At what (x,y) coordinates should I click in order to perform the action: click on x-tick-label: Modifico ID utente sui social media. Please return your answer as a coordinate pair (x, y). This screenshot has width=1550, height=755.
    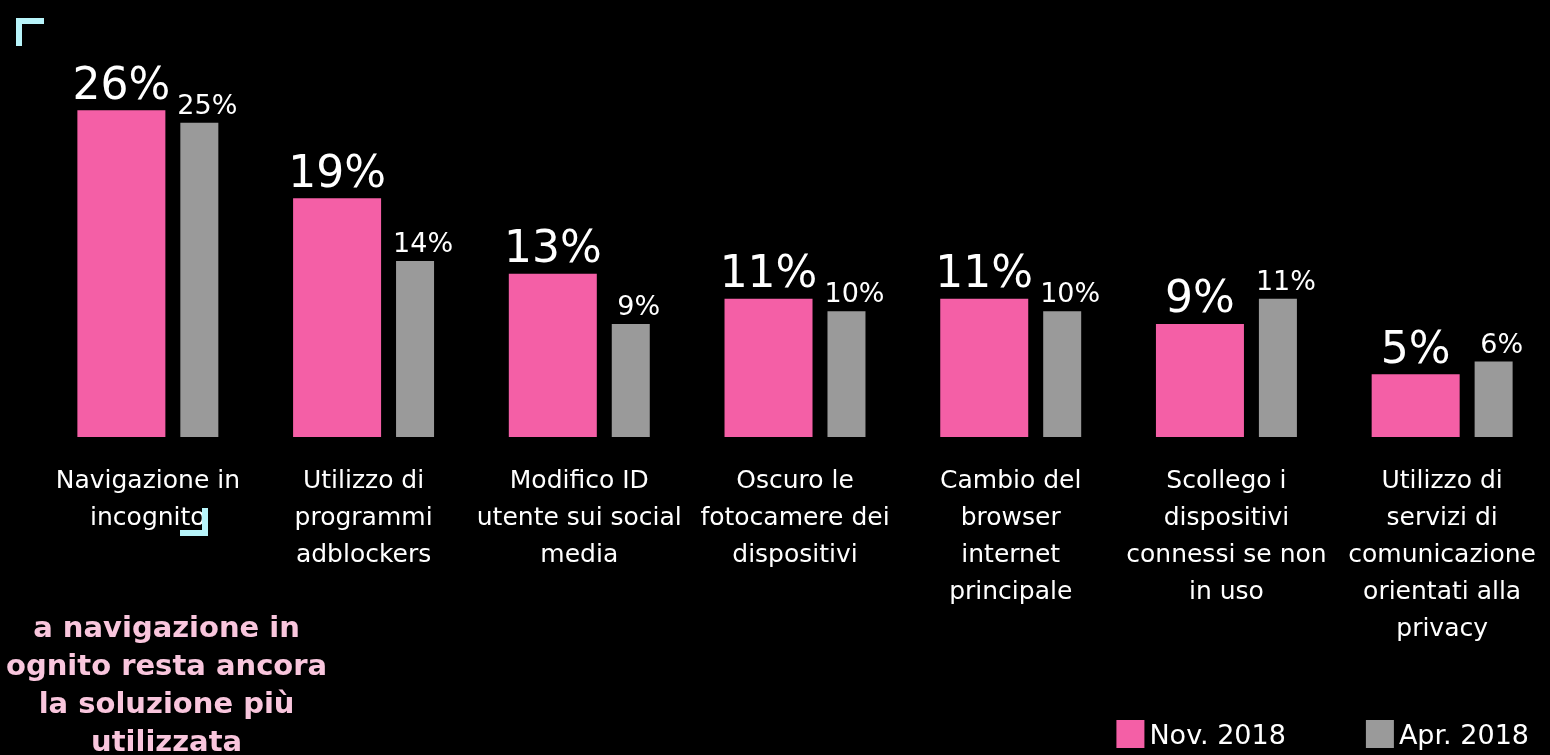
    Looking at the image, I should click on (579, 516).